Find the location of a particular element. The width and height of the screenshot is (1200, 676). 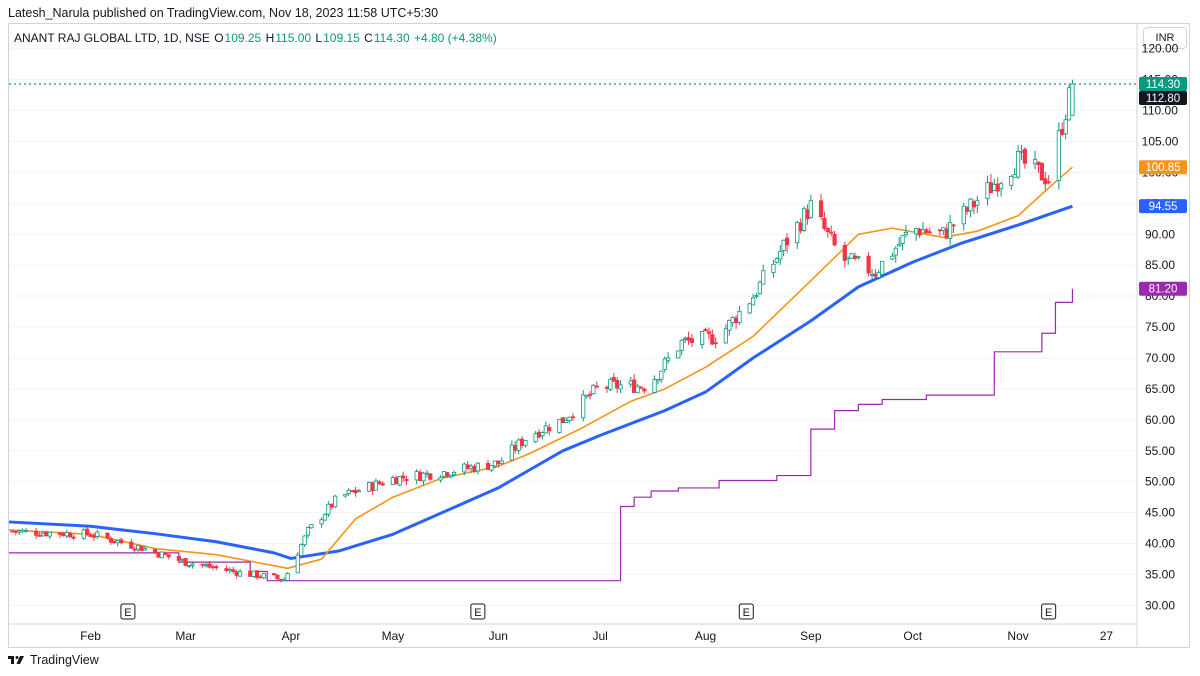

open-value: 109.25 is located at coordinates (243, 38).